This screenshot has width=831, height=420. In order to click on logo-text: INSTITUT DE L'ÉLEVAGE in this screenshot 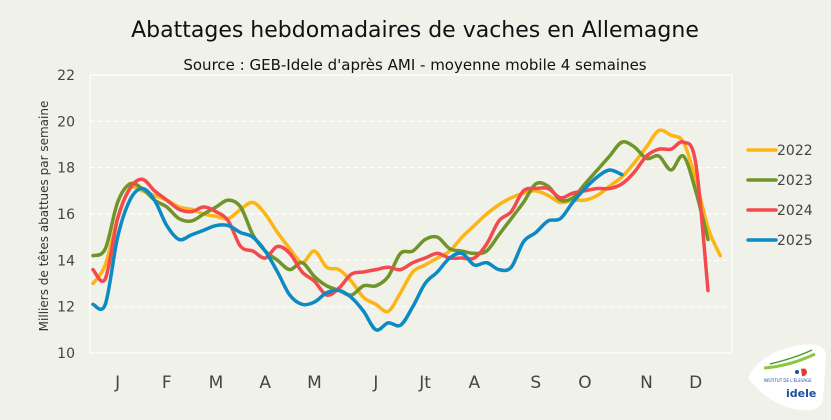, I will do `click(788, 380)`.